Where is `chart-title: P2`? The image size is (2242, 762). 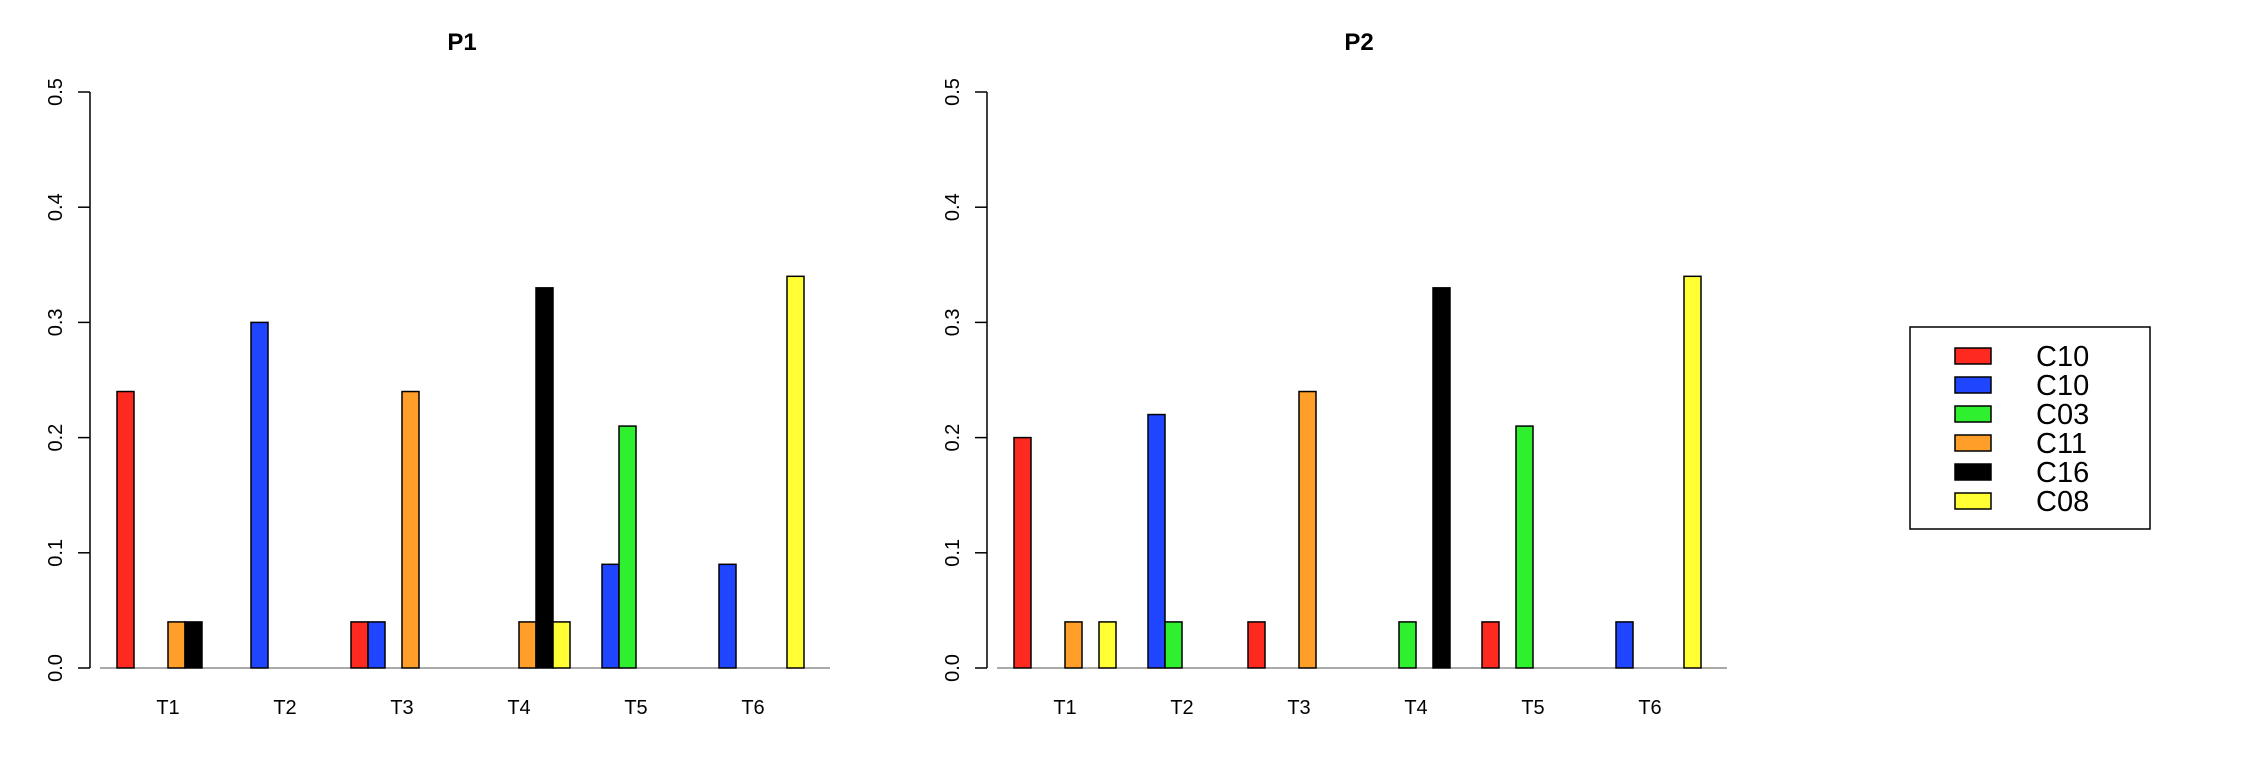 chart-title: P2 is located at coordinates (1358, 42).